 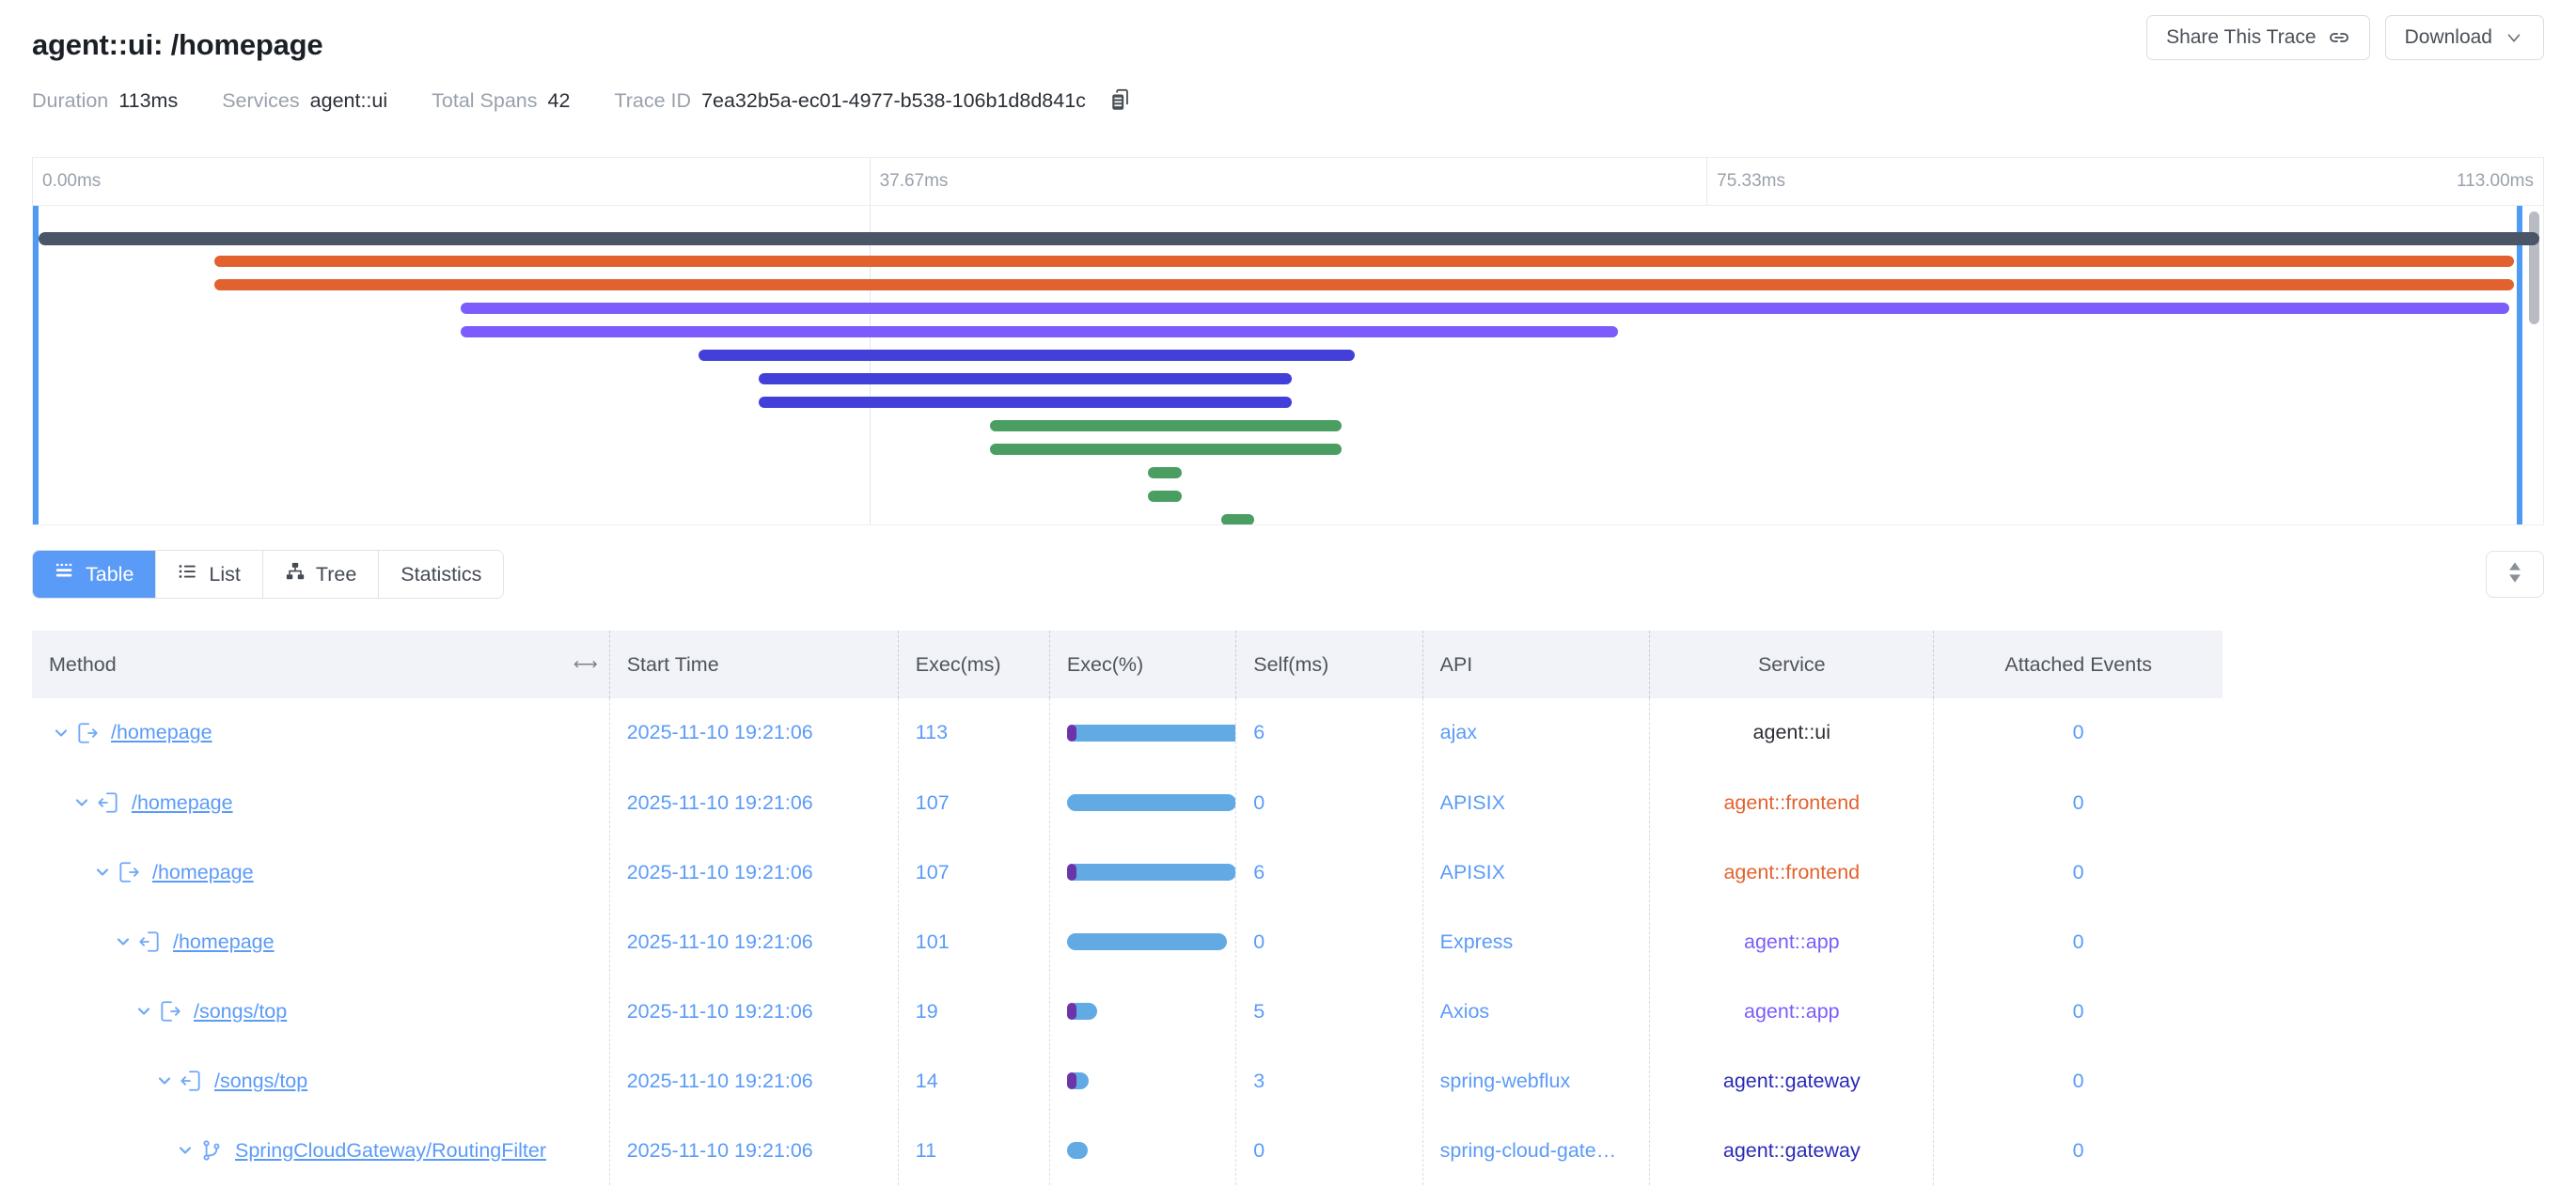 I want to click on col-header-service: Service, so click(x=1792, y=664).